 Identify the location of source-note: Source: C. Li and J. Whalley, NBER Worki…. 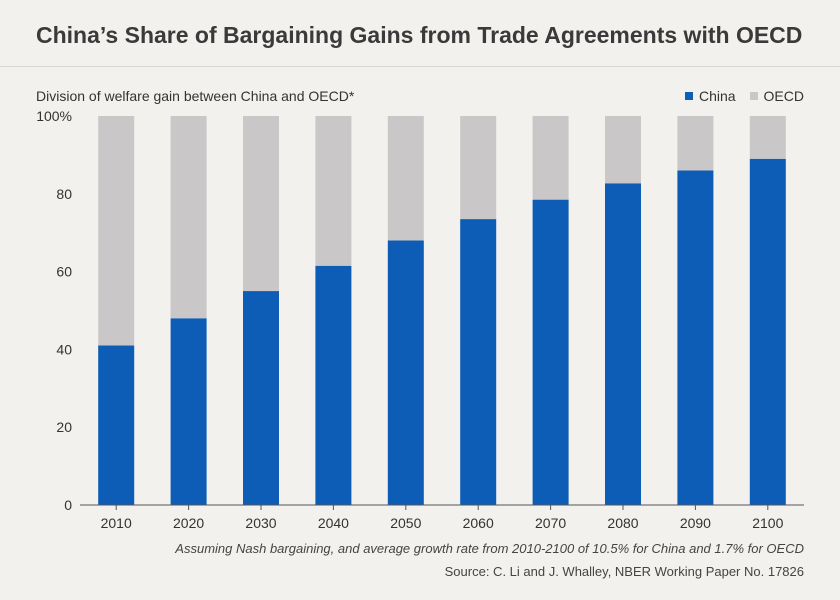
(624, 571).